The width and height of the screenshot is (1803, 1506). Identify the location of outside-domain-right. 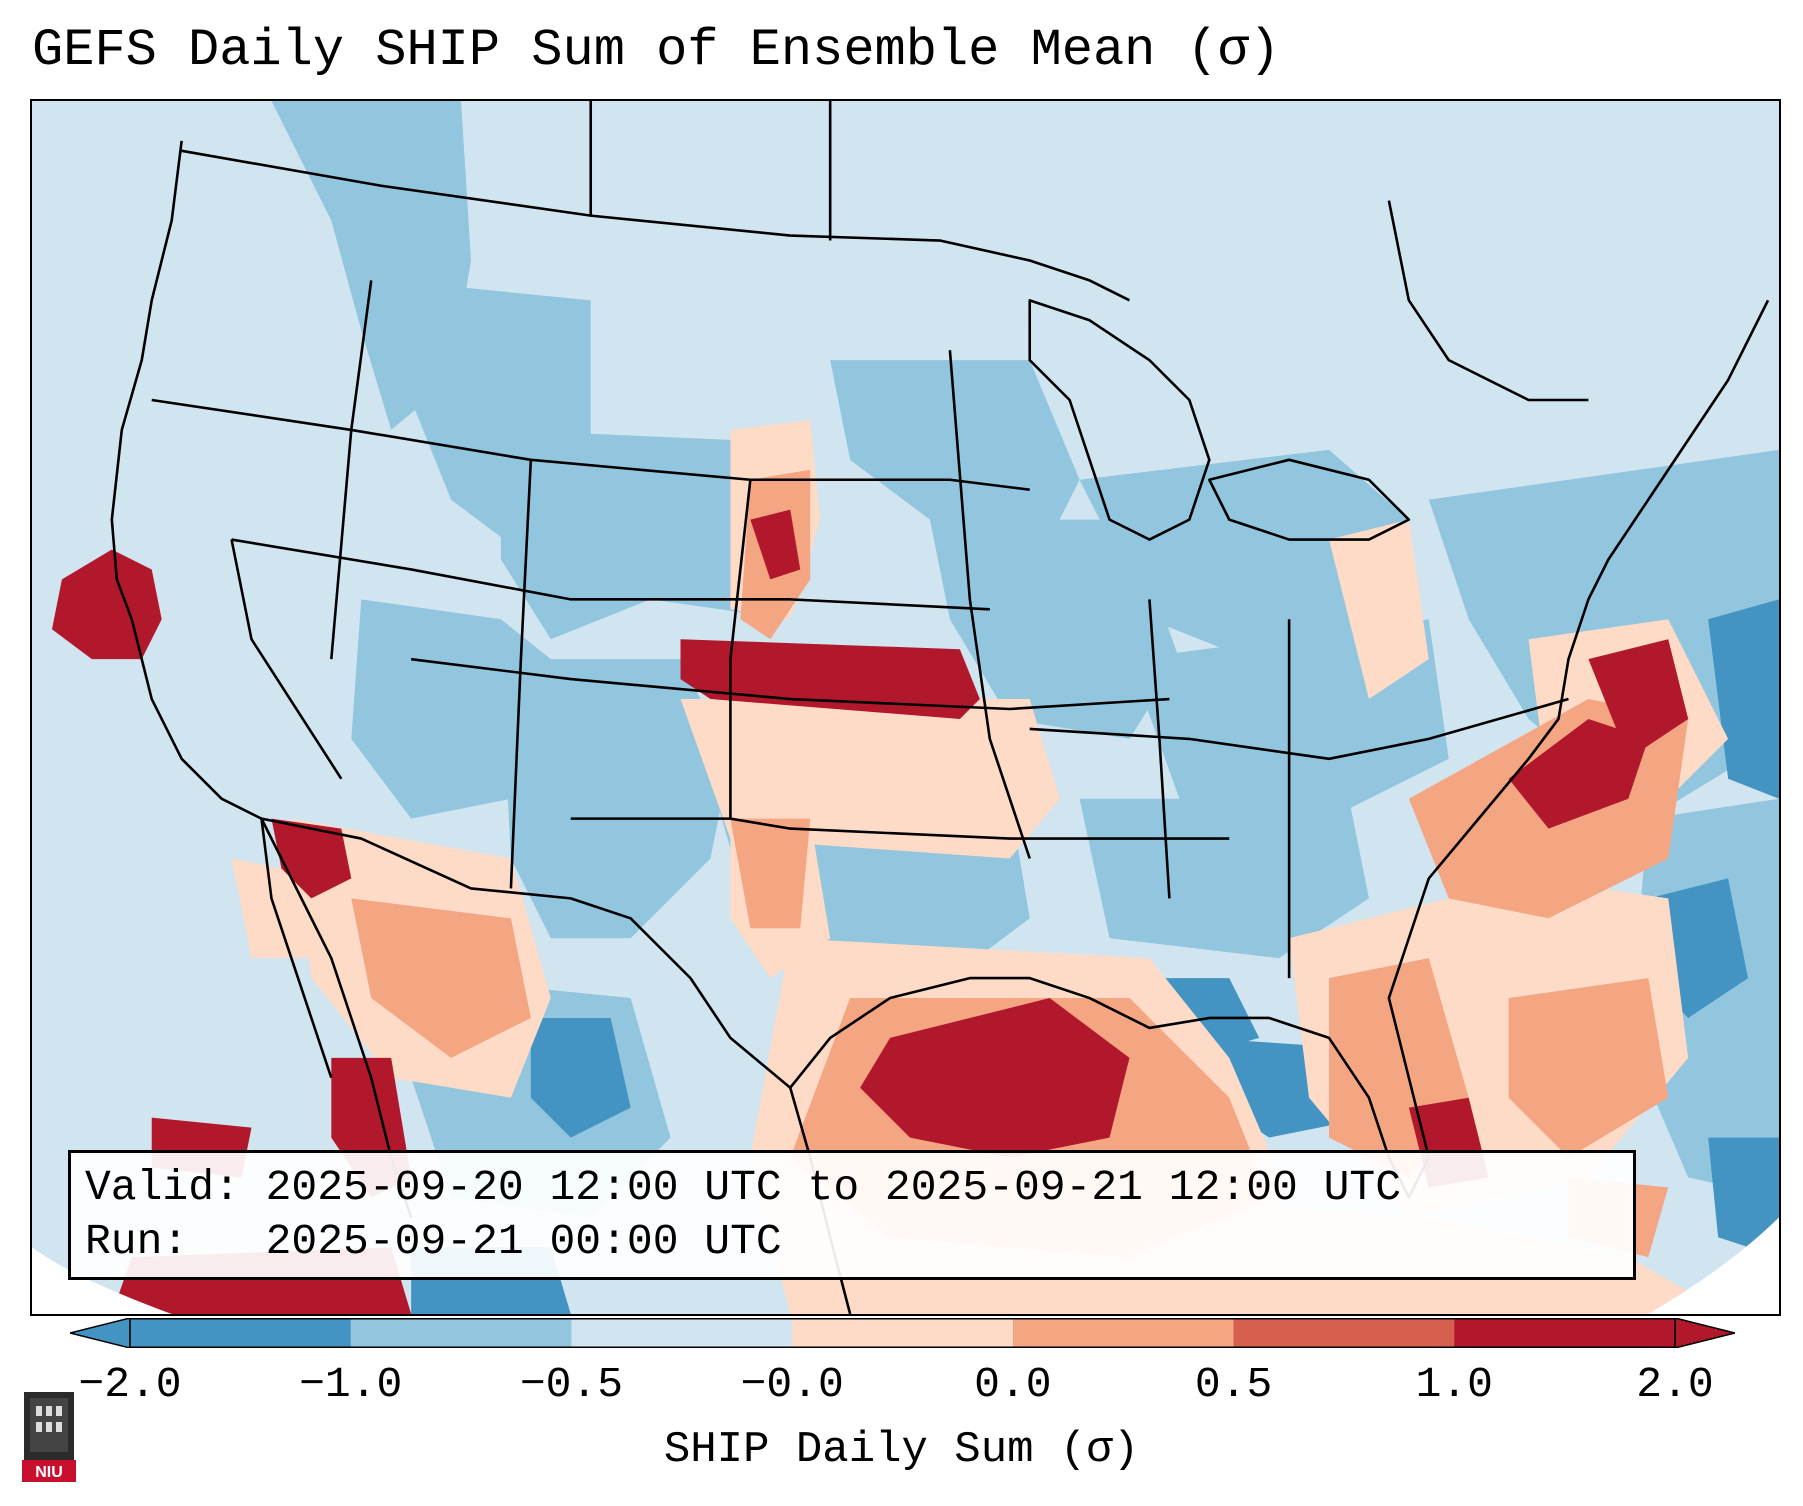
(1713, 1265).